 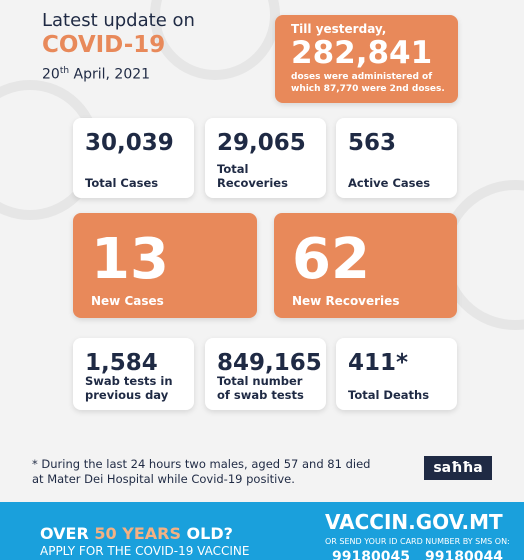 I want to click on stat-value: 849,165, so click(x=269, y=363).